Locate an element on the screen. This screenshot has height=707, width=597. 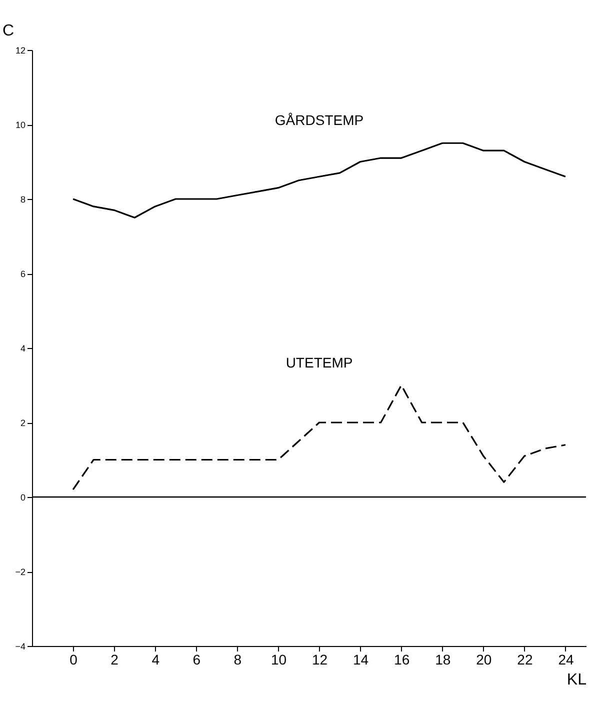
x-tick-label: 18 is located at coordinates (443, 660).